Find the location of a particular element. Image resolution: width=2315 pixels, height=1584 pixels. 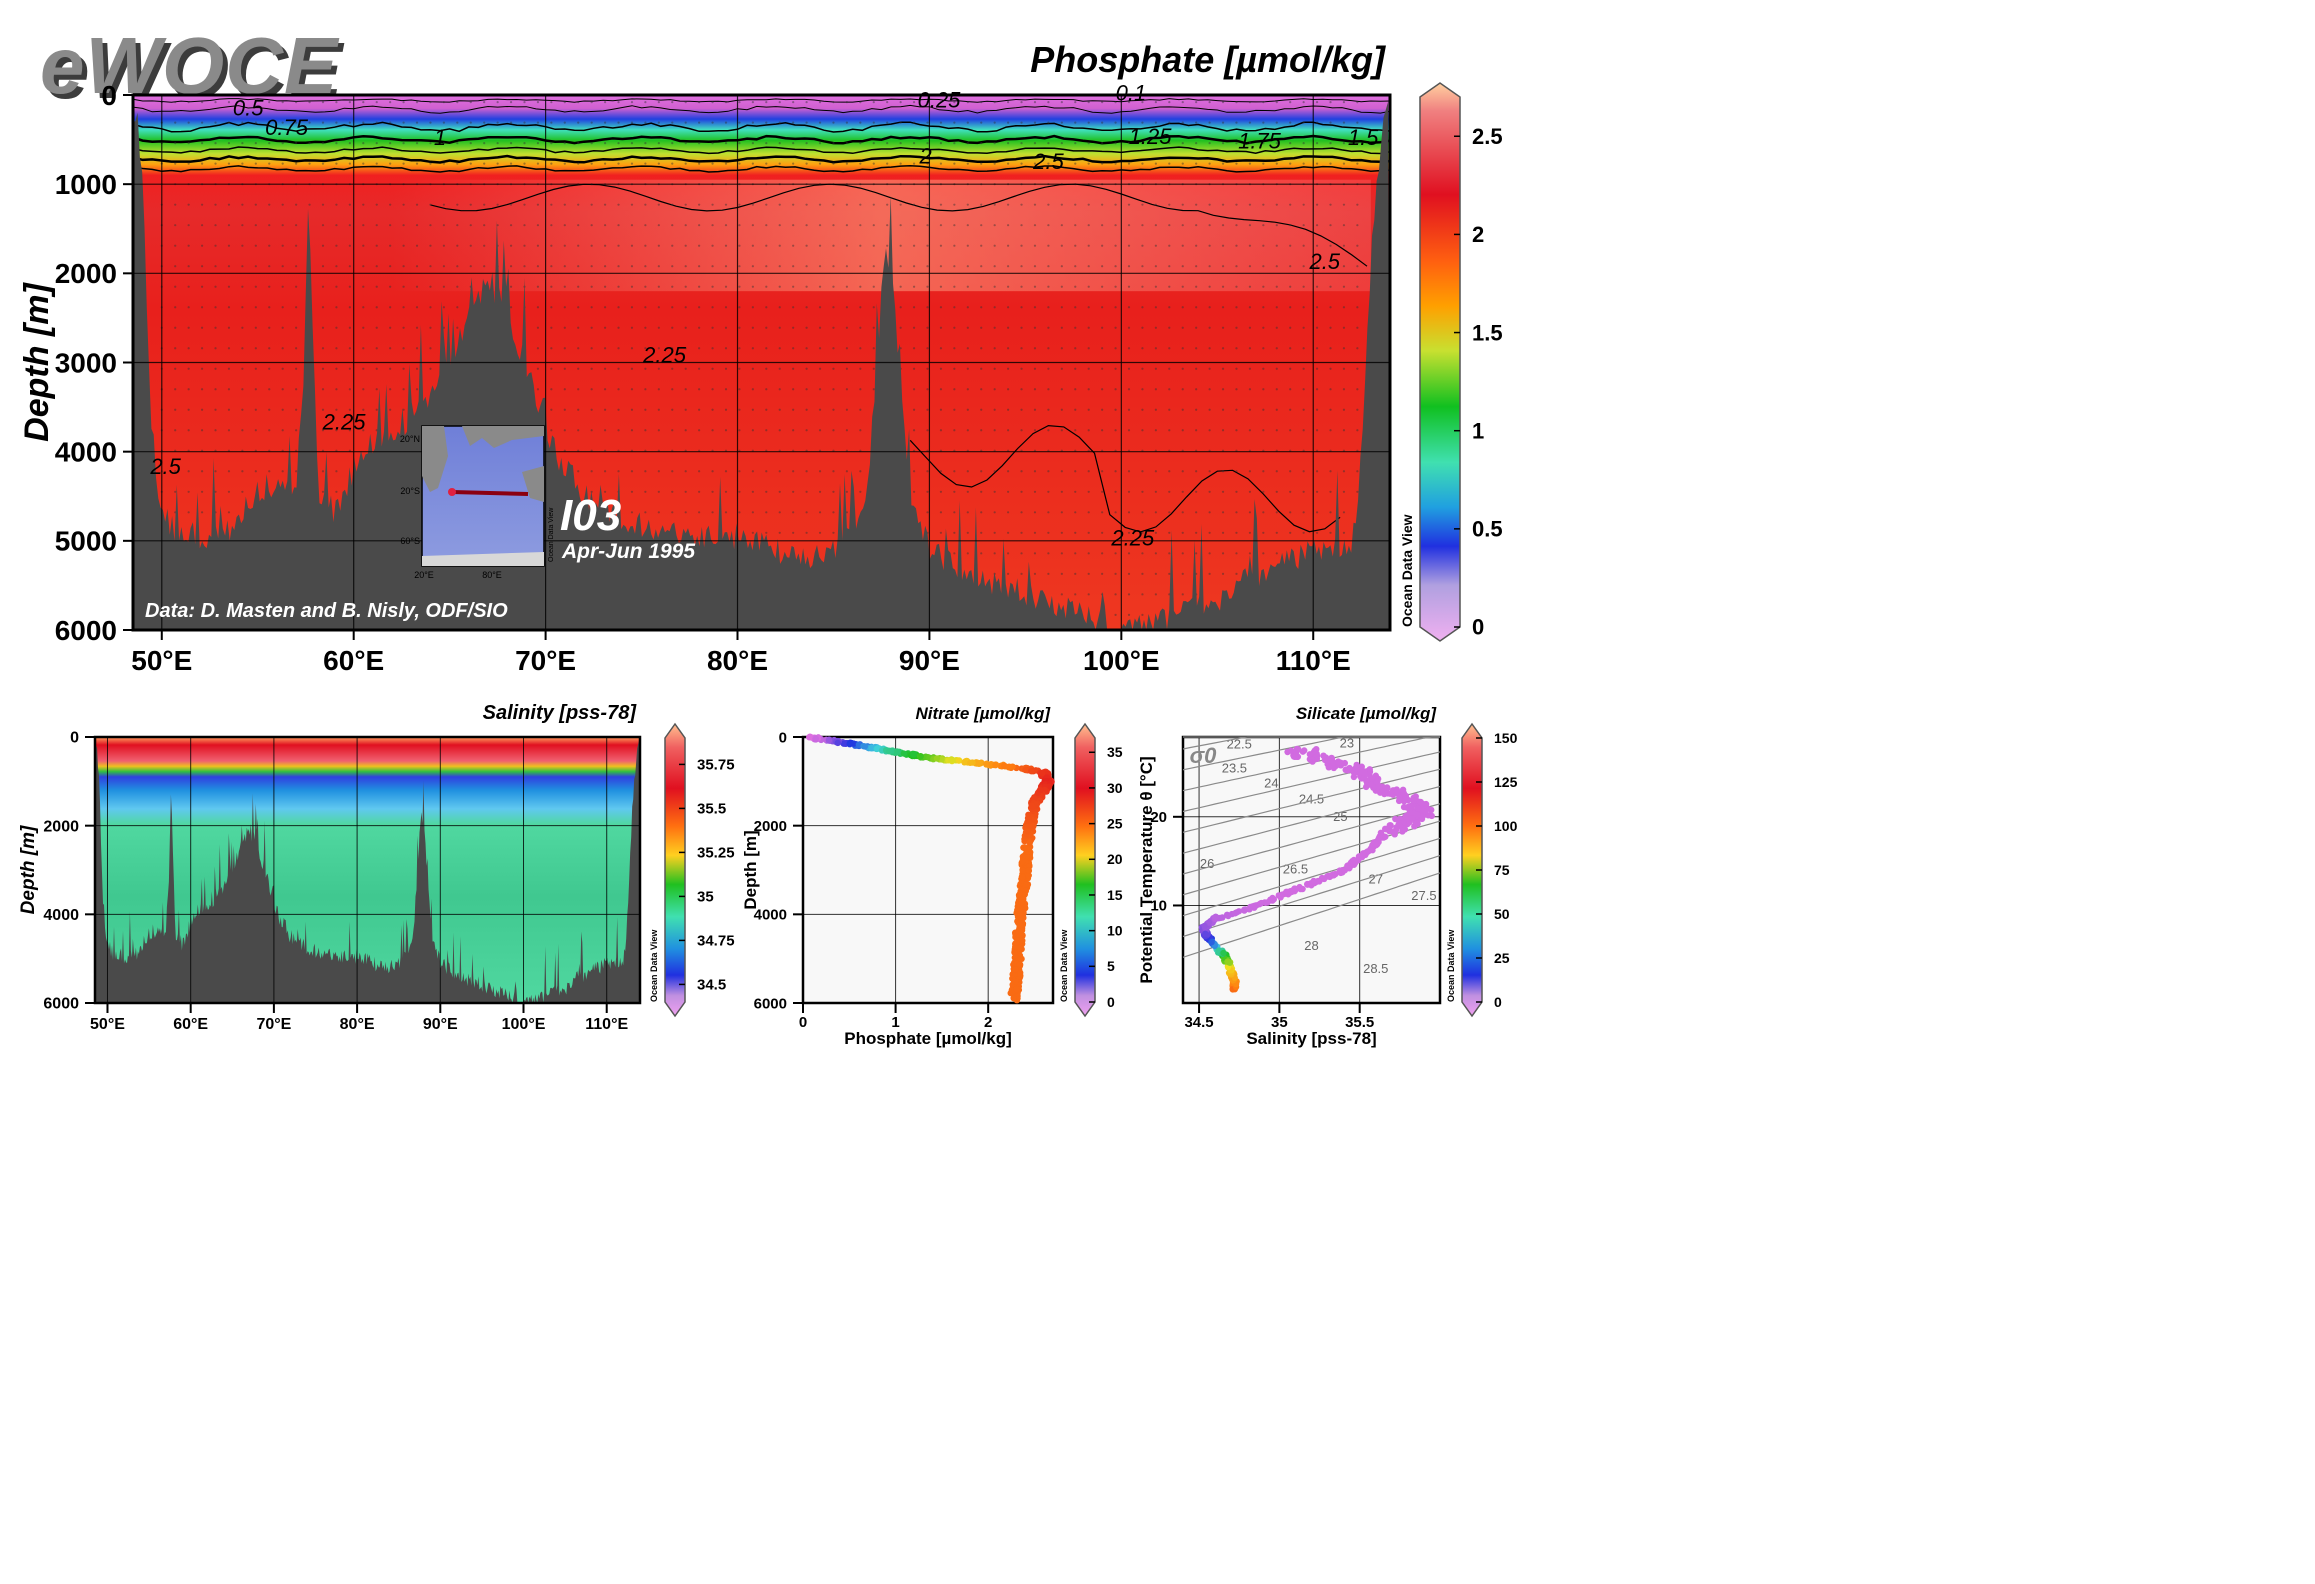

inset-lat-label: 60°S is located at coordinates (410, 541).